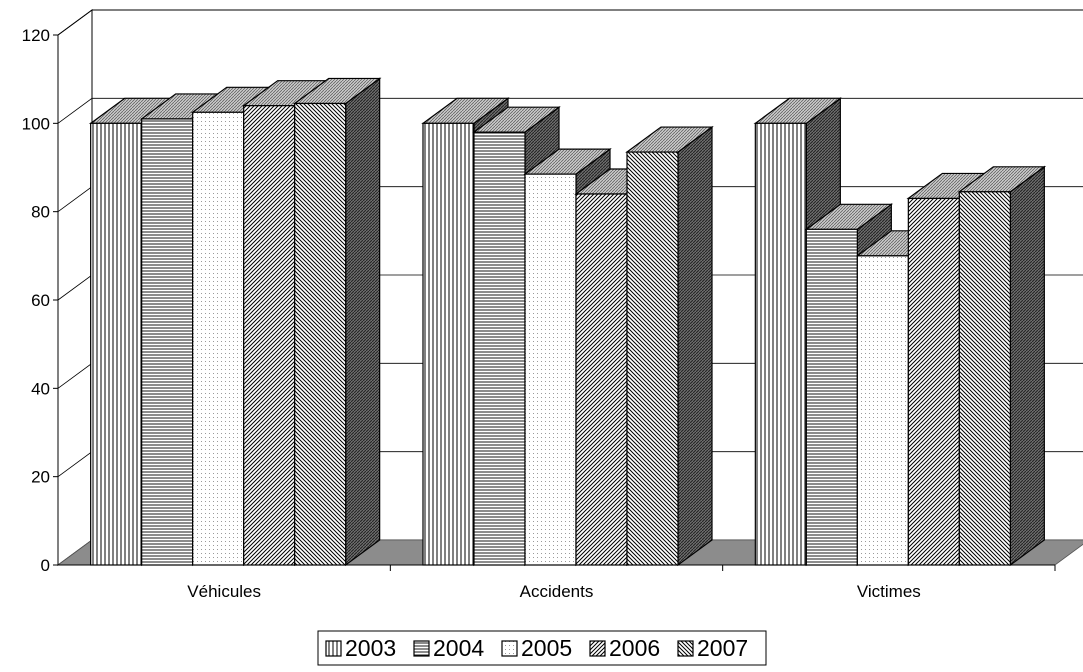 This screenshot has width=1083, height=672. Describe the element at coordinates (40, 477) in the screenshot. I see `y-tick-label: 20` at that location.